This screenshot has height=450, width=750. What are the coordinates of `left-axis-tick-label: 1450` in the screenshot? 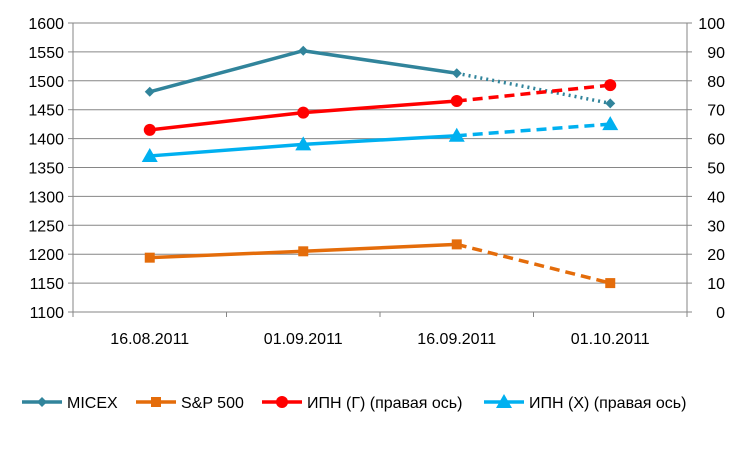 It's located at (46, 111).